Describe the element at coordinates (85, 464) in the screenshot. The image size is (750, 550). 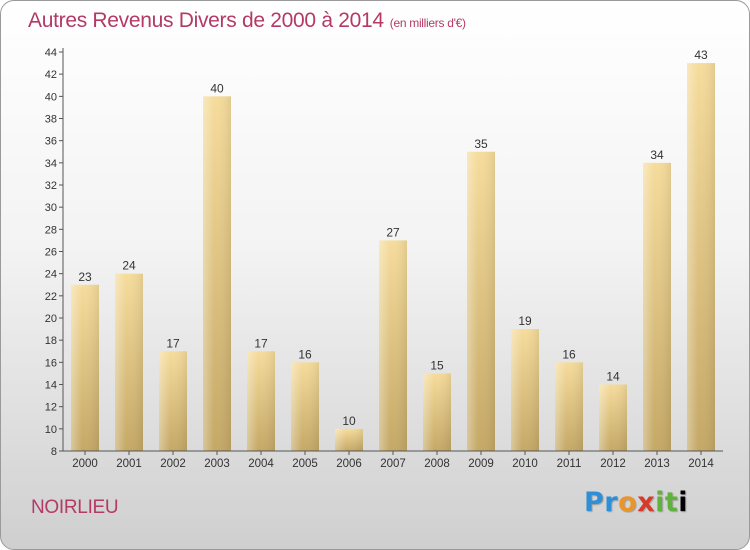
I see `x-tick-label: 2000` at that location.